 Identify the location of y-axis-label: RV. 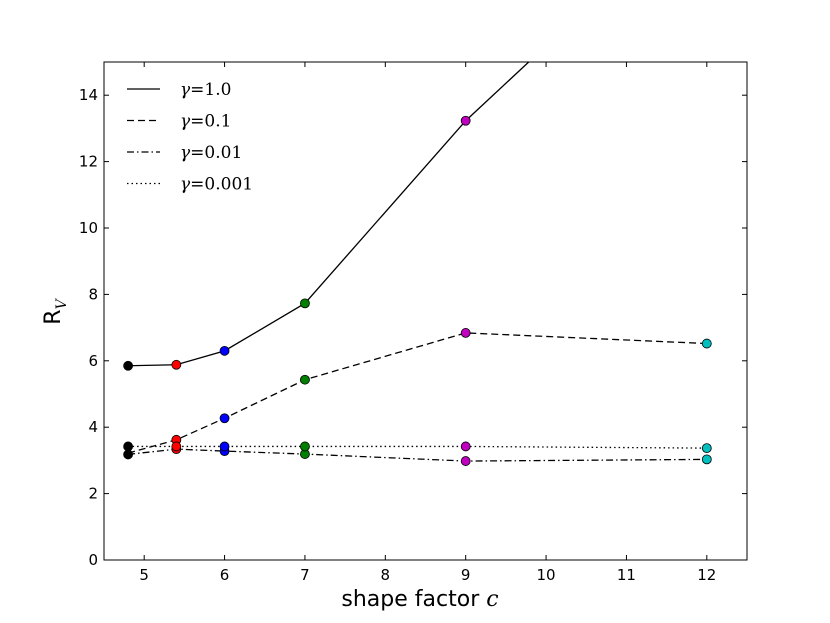
(55, 310).